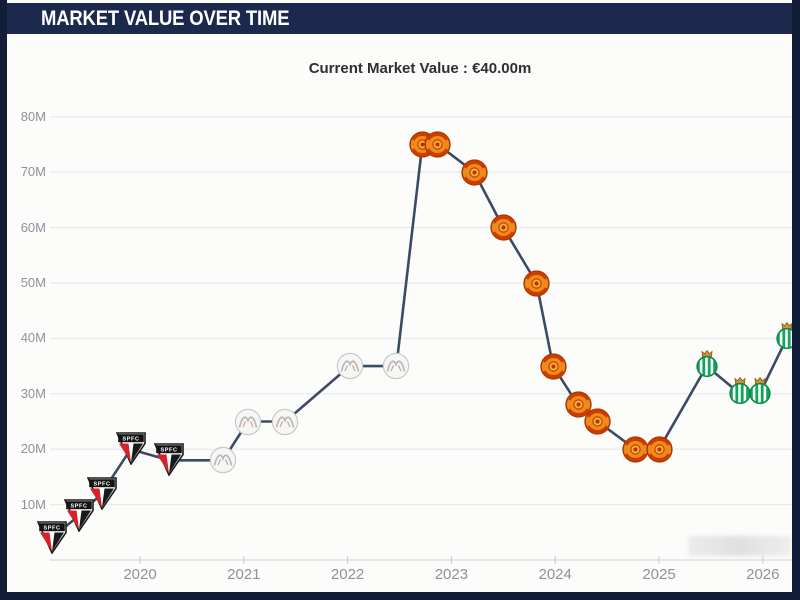 Image resolution: width=800 pixels, height=600 pixels. What do you see at coordinates (140, 574) in the screenshot?
I see `x-axis-label-2020: 2020` at bounding box center [140, 574].